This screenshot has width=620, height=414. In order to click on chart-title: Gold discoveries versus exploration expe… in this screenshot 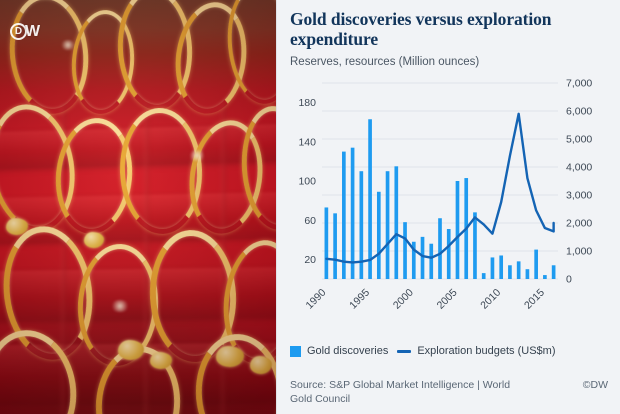, I will do `click(421, 29)`.